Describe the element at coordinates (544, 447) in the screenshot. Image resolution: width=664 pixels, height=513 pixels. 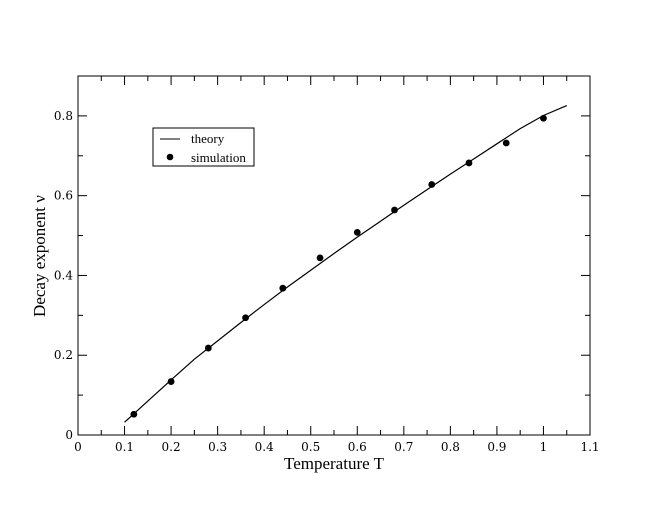
I see `x-tick-label: 1` at that location.